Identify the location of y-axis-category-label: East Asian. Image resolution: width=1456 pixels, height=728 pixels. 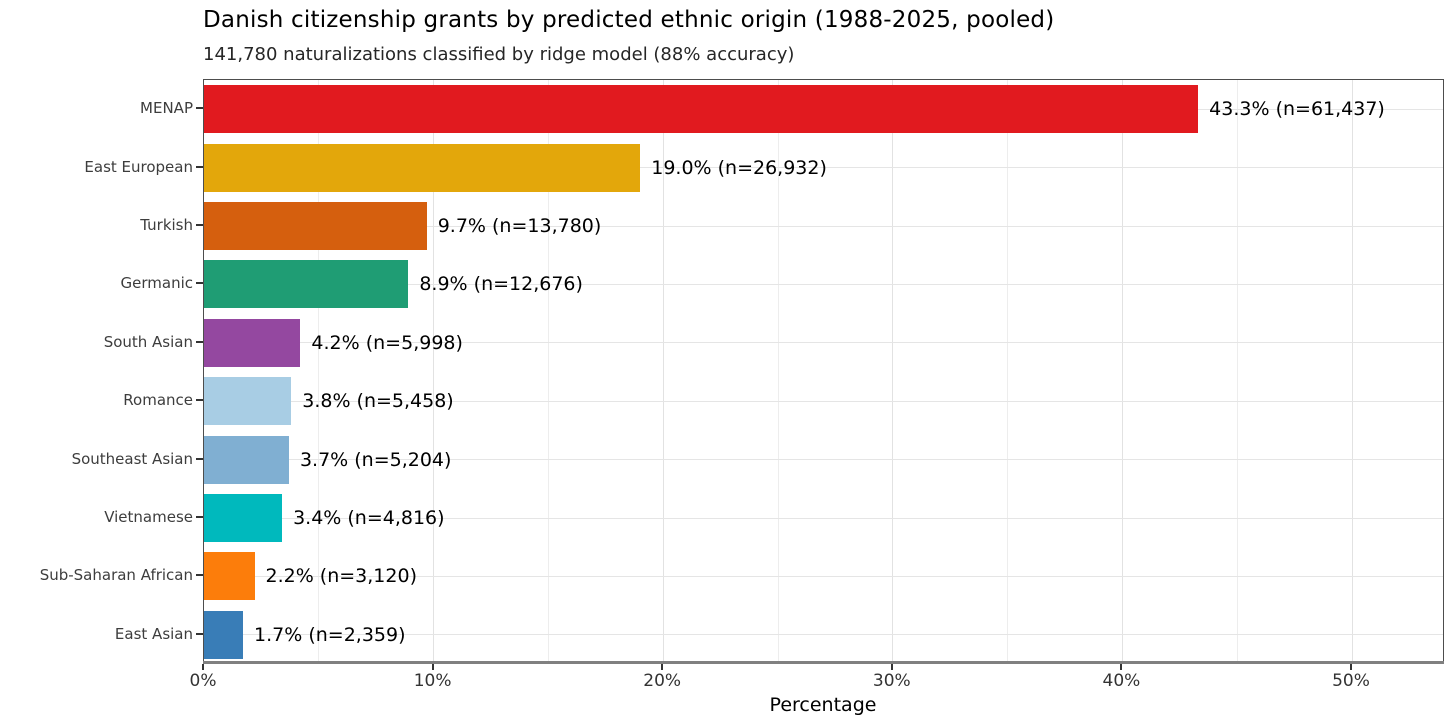
(153, 633).